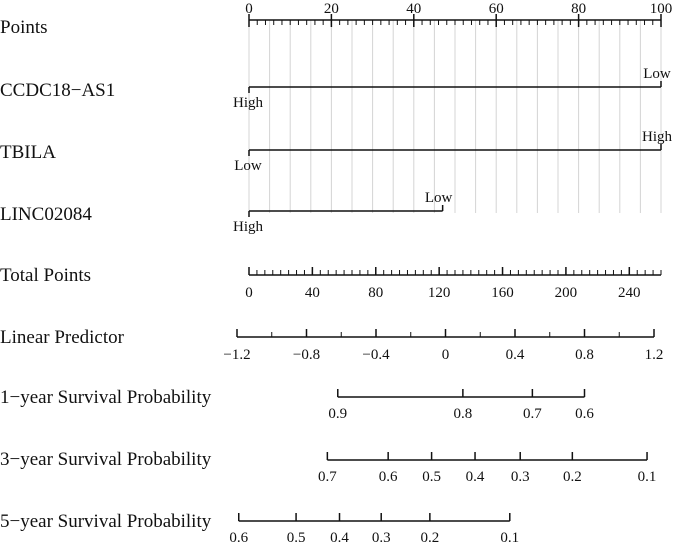 Image resolution: width=685 pixels, height=547 pixels. What do you see at coordinates (249, 9) in the screenshot?
I see `points-tick-label: 0` at bounding box center [249, 9].